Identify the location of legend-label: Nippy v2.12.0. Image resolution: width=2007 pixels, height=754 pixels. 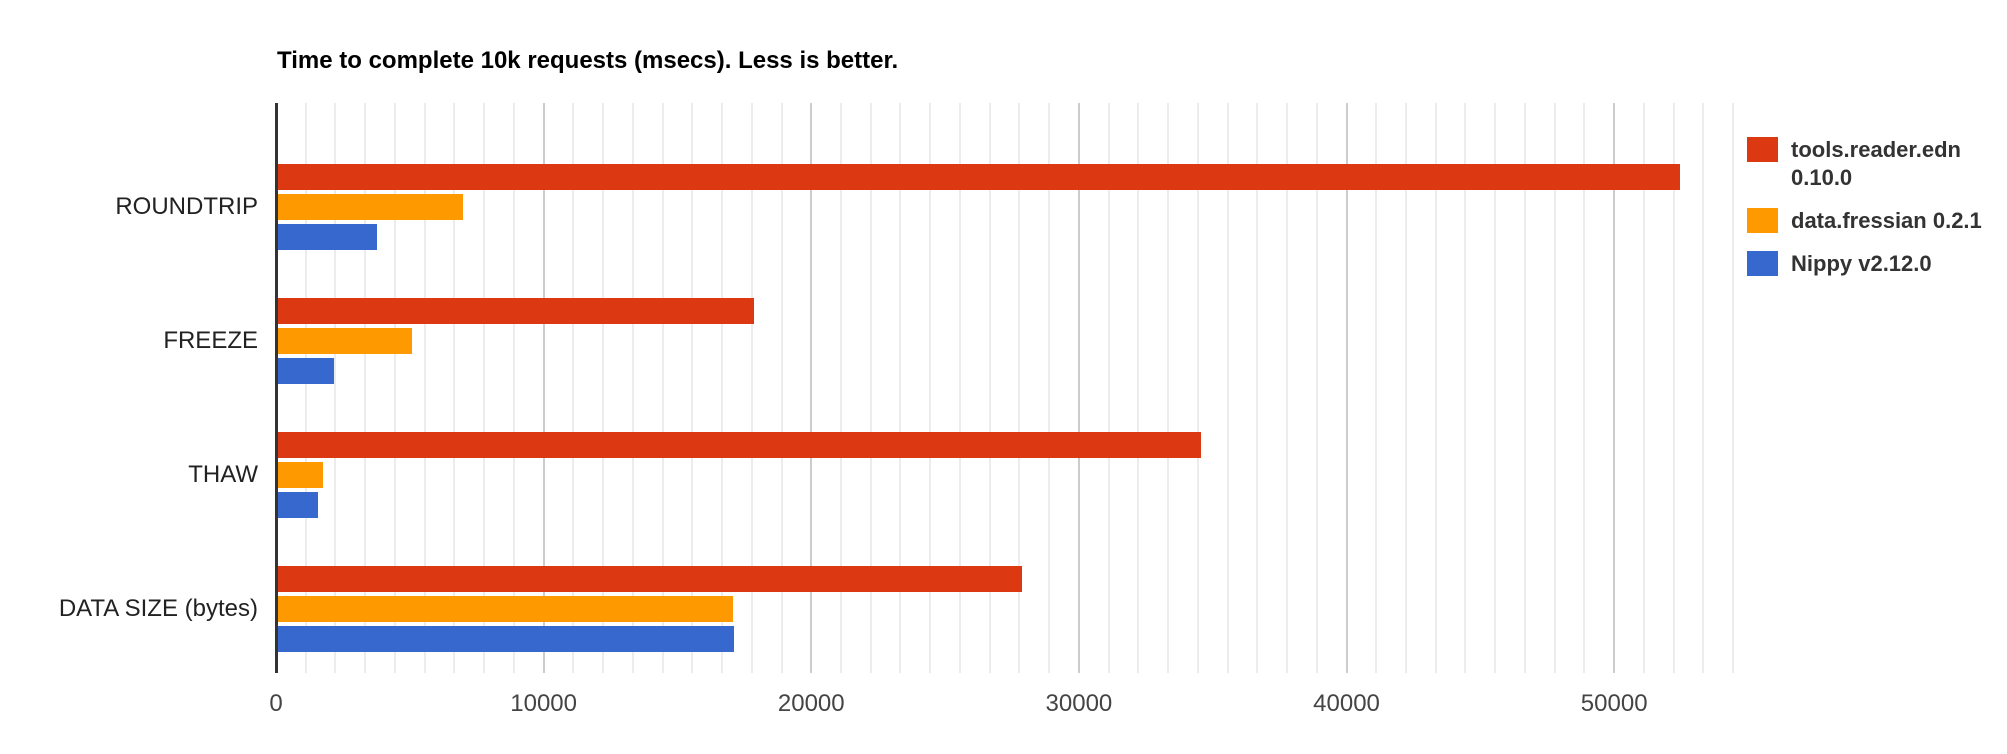
(1861, 263).